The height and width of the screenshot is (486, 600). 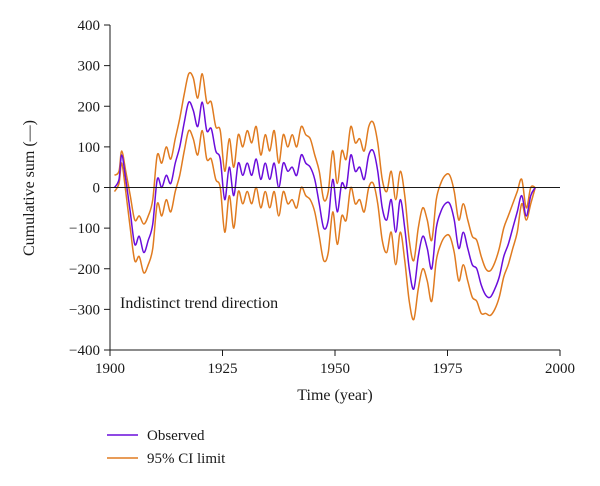 I want to click on x-tick-label: 1900, so click(x=110, y=369).